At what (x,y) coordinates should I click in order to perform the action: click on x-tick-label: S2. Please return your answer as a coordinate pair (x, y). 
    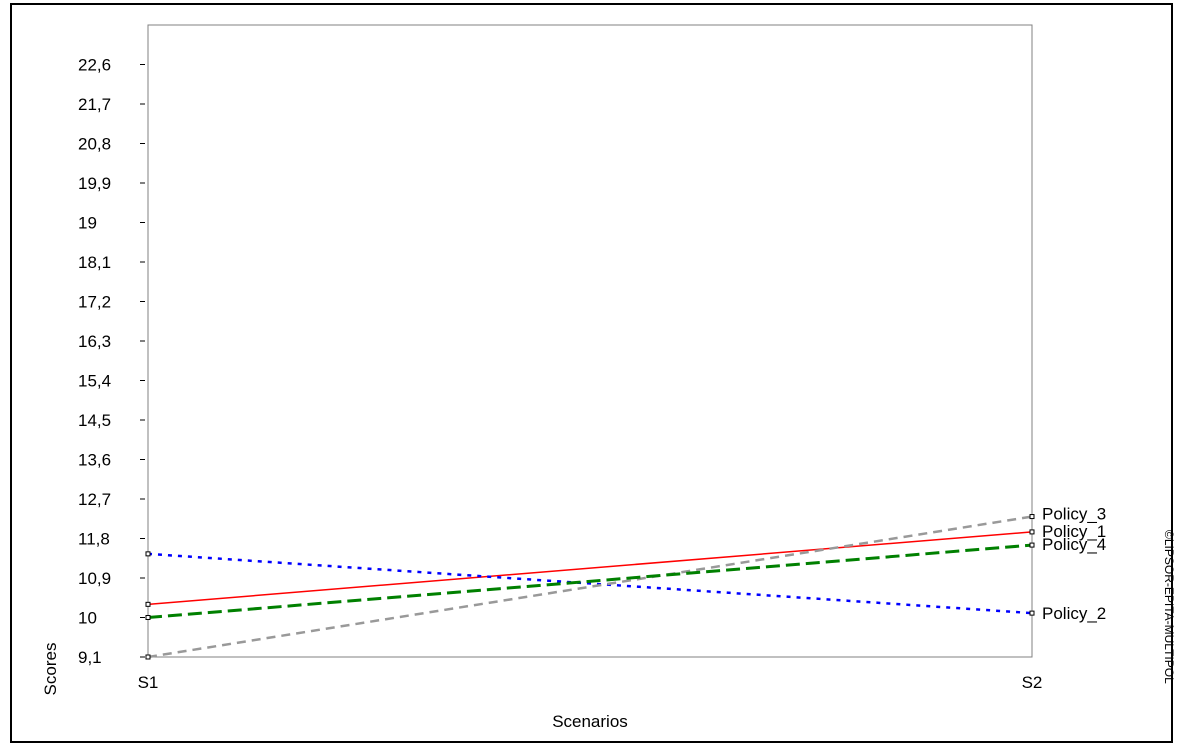
    Looking at the image, I should click on (1032, 682).